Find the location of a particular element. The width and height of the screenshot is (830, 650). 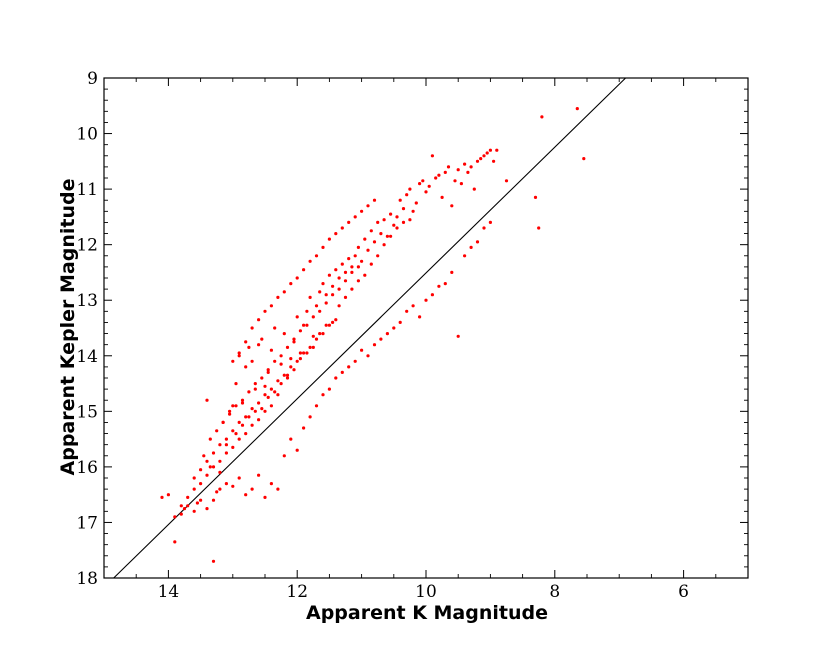

x-tick-label: 12 is located at coordinates (297, 592).